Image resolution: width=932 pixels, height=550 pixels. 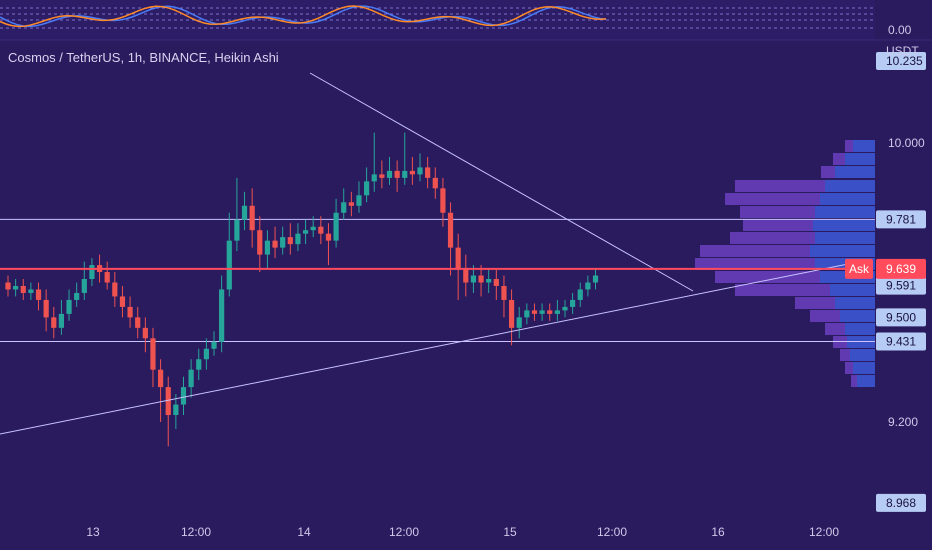 What do you see at coordinates (462, 532) in the screenshot?
I see `time-axis: 13 12:00 14 12:00 15 12:00 16 12:00` at bounding box center [462, 532].